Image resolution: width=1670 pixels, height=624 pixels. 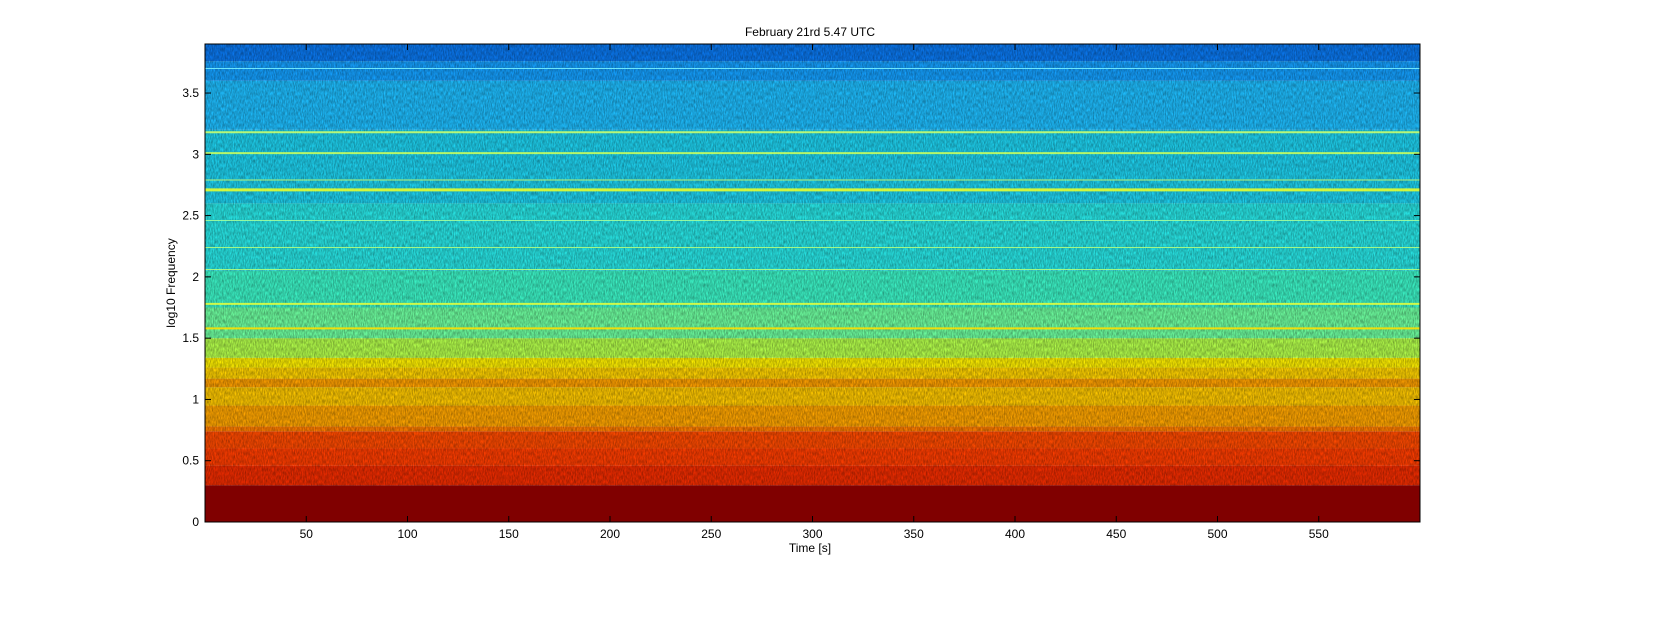 What do you see at coordinates (812, 503) in the screenshot?
I see `spectrogram-band` at bounding box center [812, 503].